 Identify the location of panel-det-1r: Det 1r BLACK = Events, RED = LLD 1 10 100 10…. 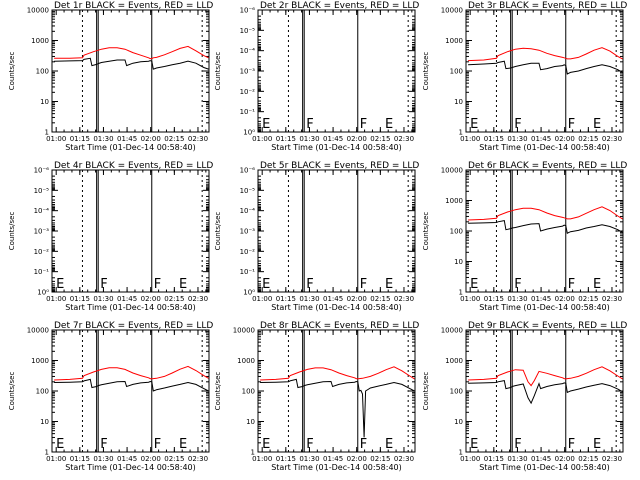
(110, 76).